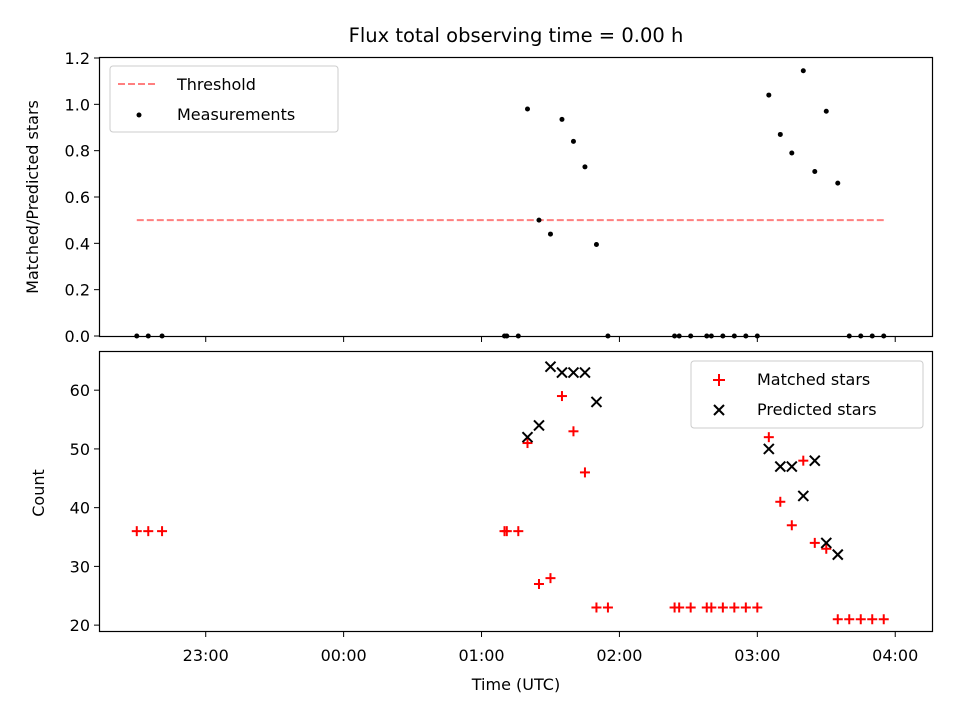 Image resolution: width=960 pixels, height=720 pixels. What do you see at coordinates (77, 290) in the screenshot?
I see `top-y-tick-label: 0.2` at bounding box center [77, 290].